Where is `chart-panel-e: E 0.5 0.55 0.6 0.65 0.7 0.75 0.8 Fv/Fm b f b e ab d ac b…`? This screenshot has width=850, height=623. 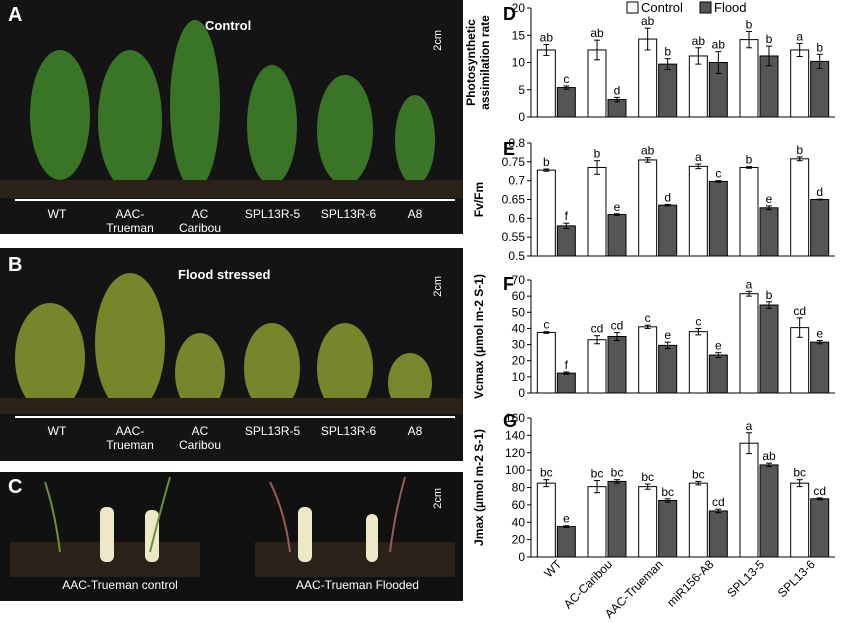
chart-panel-e: E 0.5 0.55 0.6 0.65 0.7 0.75 0.8 Fv/Fm b f b e ab d ac b… is located at coordinates (653, 199).